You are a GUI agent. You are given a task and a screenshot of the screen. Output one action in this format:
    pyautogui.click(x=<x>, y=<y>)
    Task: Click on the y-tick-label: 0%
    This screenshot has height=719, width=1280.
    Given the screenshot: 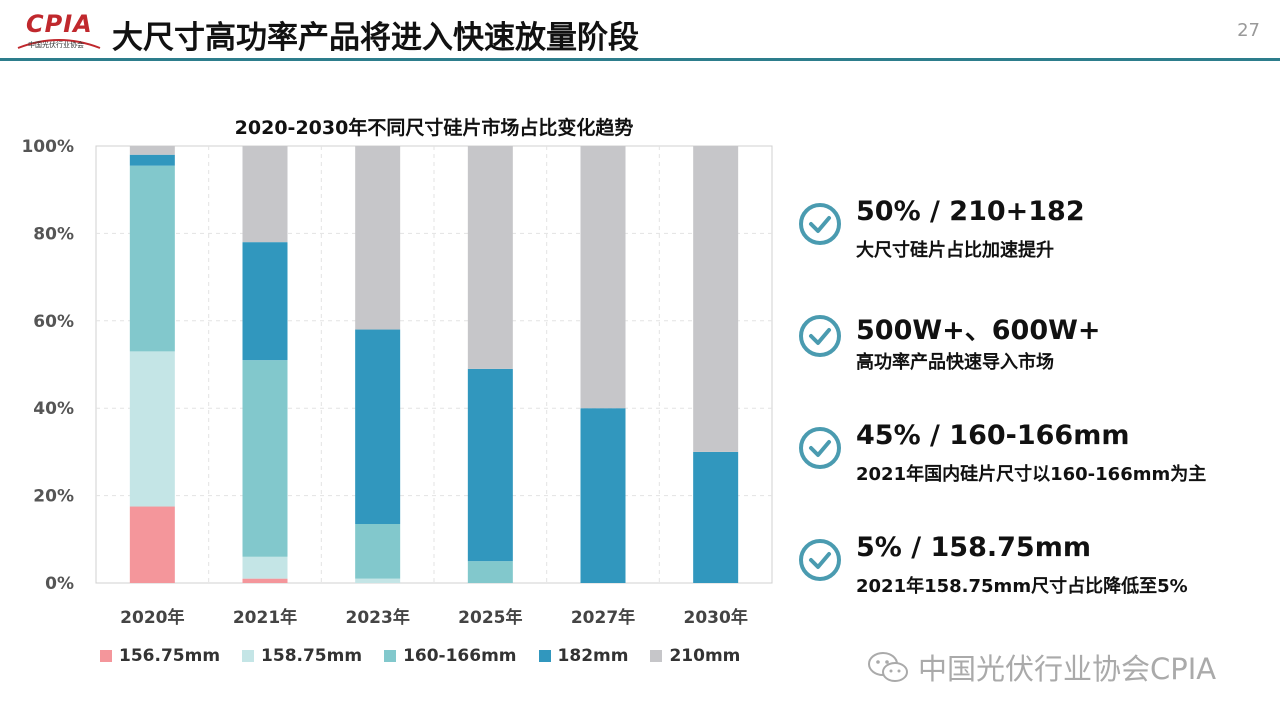 What is the action you would take?
    pyautogui.click(x=59, y=584)
    